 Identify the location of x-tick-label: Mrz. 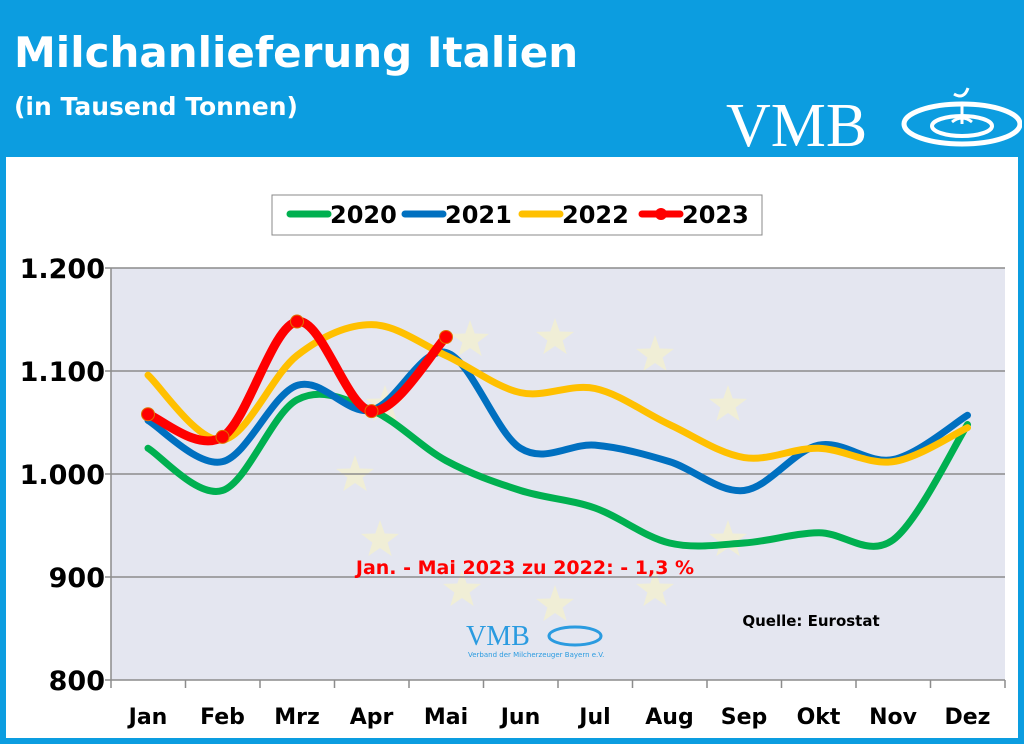
(297, 717).